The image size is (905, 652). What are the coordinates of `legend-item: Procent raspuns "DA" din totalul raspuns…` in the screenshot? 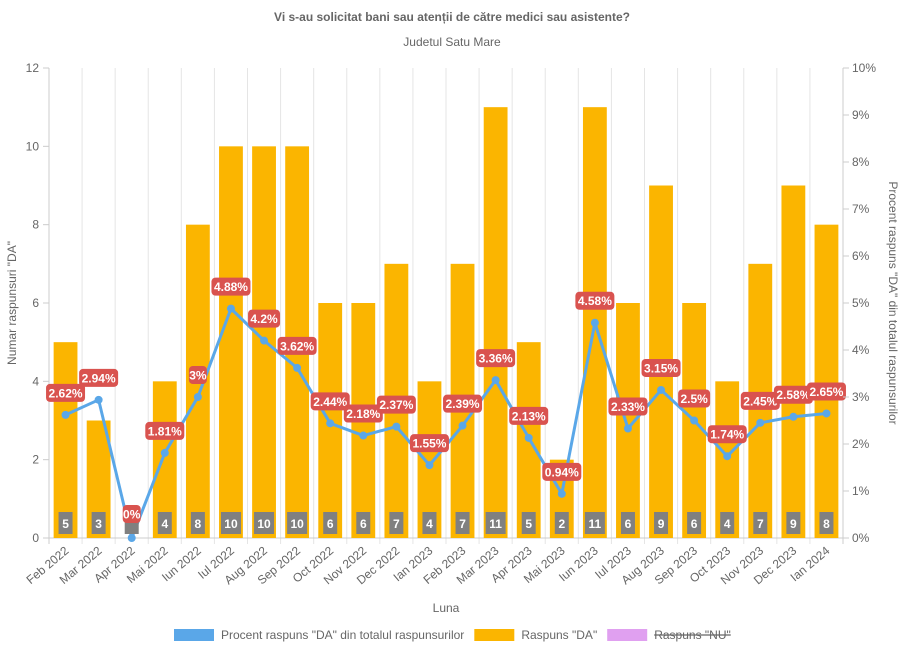 It's located at (319, 635).